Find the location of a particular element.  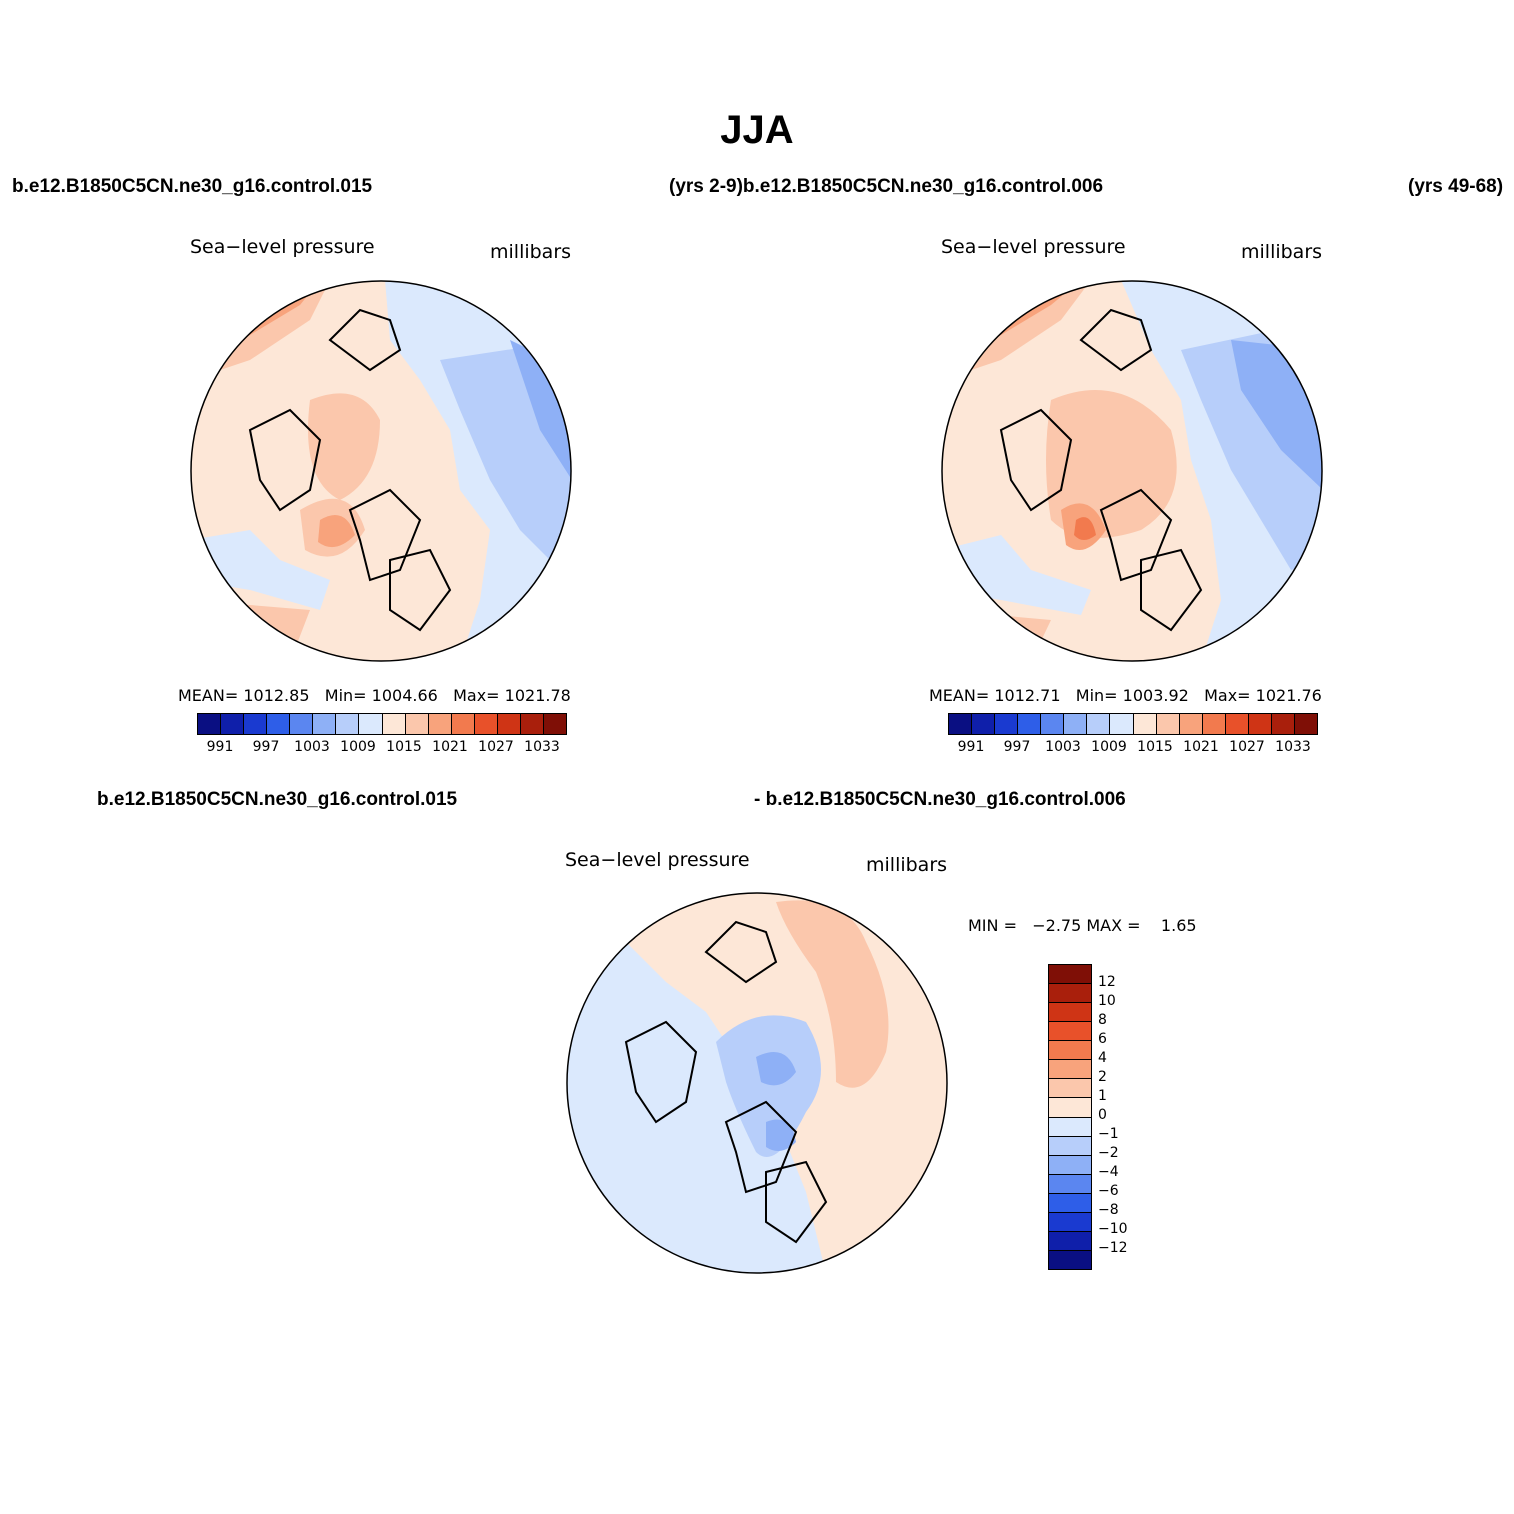

panel1-max-value: 1021.78 is located at coordinates (537, 695).